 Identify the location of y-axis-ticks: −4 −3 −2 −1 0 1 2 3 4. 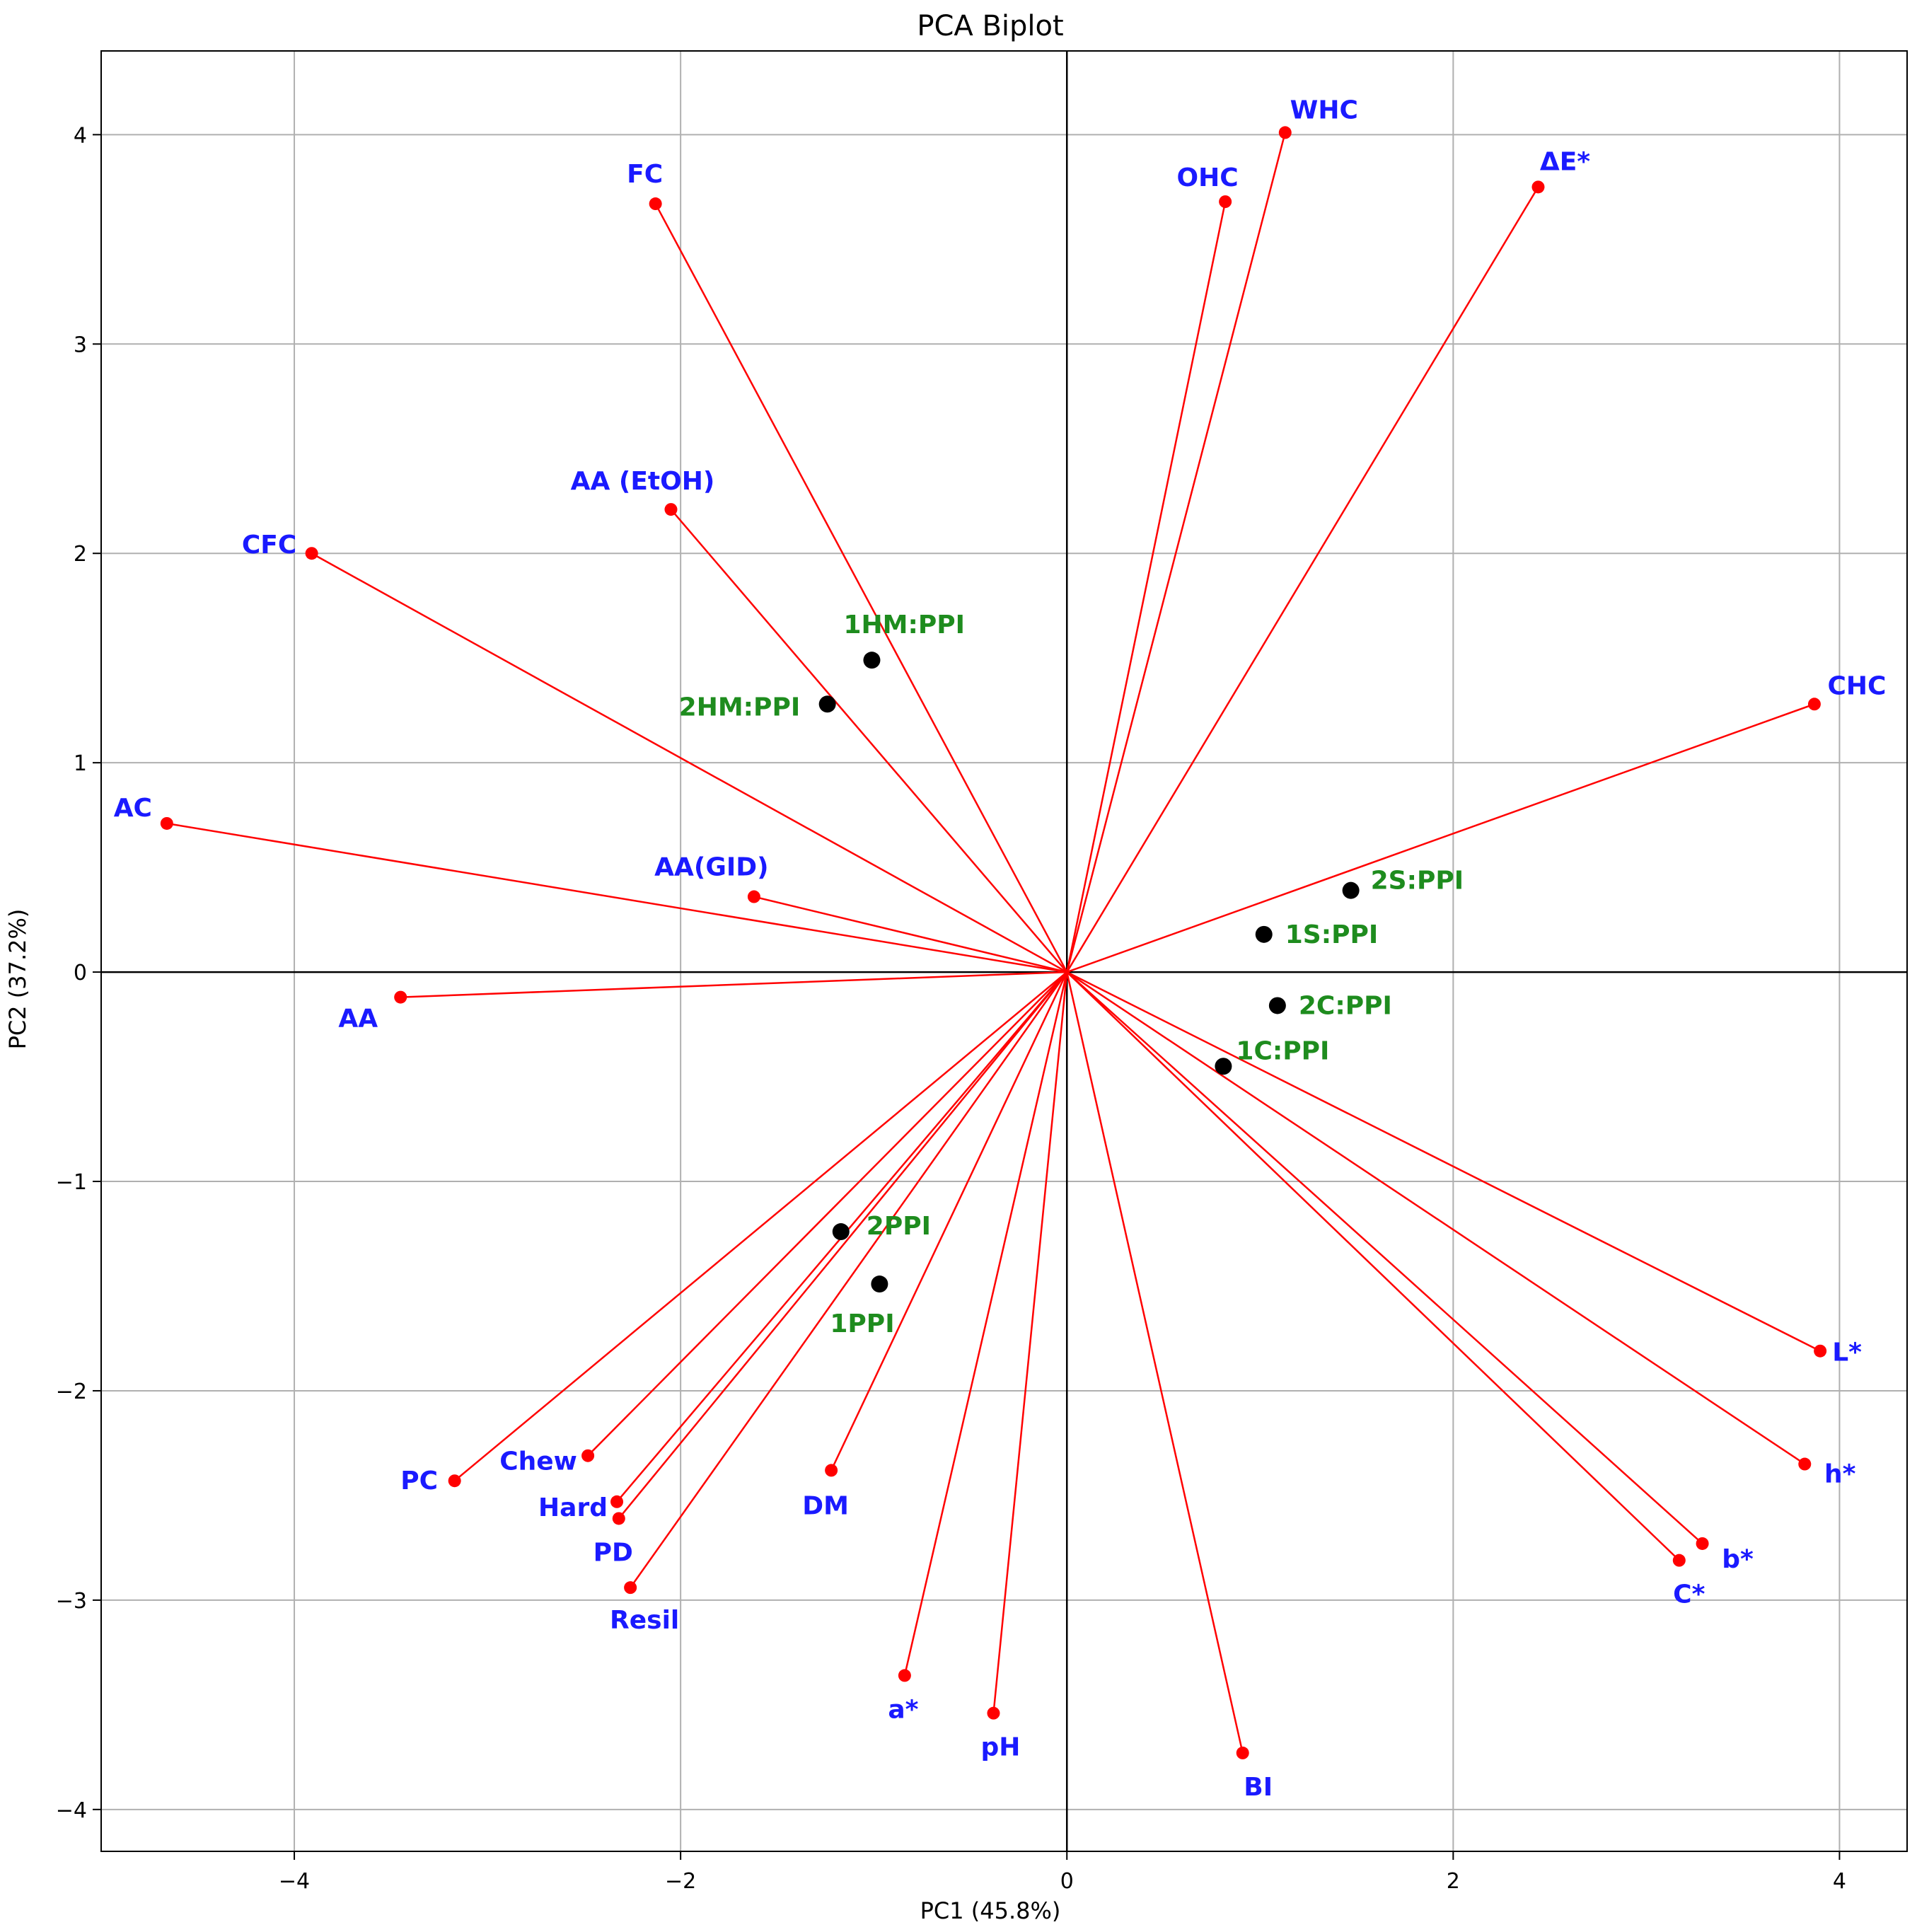
(78, 973).